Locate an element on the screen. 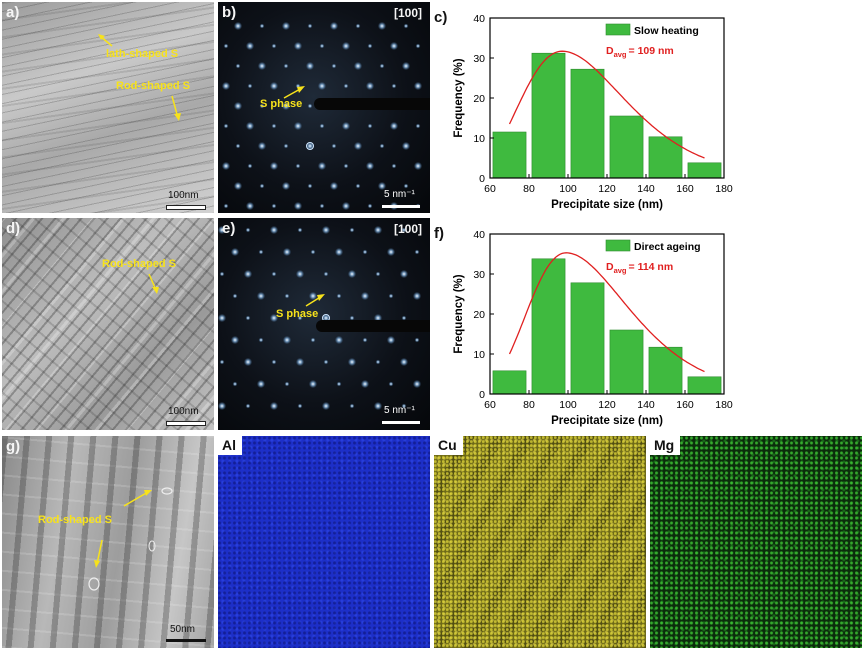 This screenshot has height=651, width=865. x-tick-label: 100 is located at coordinates (568, 189).